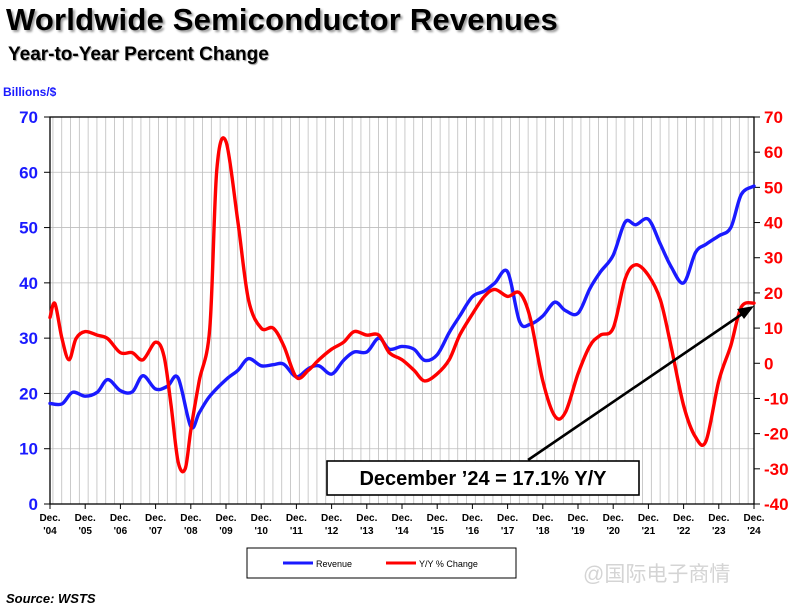  I want to click on left-axis-tick-label: 20, so click(28, 393).